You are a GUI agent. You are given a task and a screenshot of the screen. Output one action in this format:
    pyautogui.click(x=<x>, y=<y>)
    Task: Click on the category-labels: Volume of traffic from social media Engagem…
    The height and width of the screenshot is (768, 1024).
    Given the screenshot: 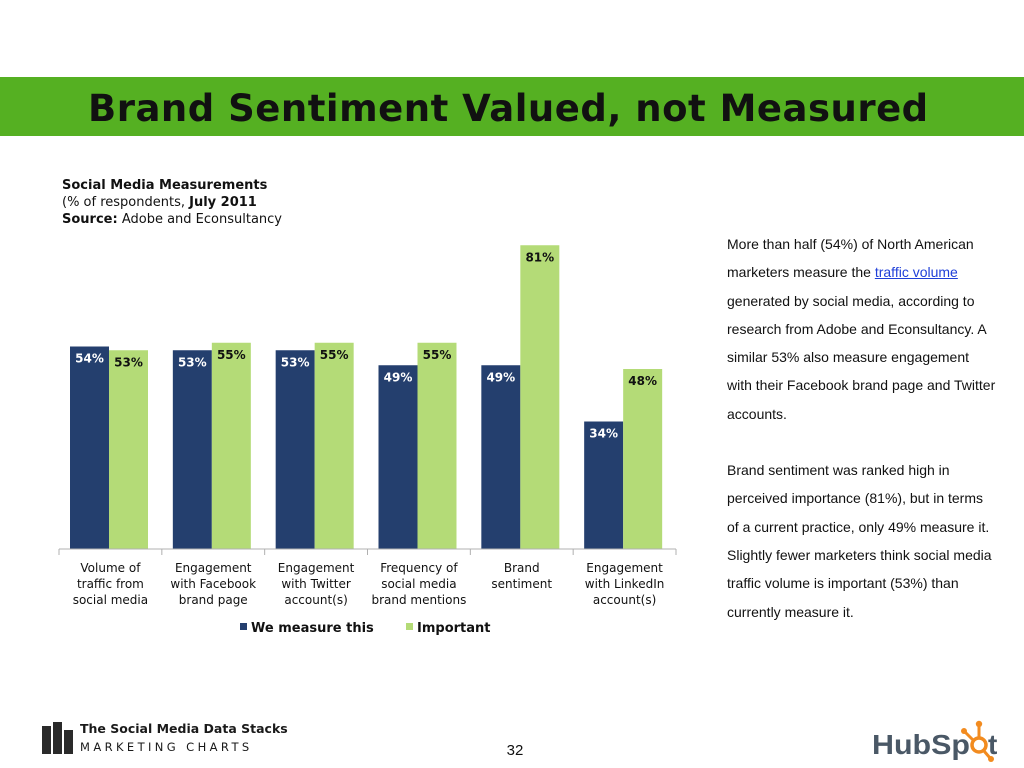 What is the action you would take?
    pyautogui.click(x=369, y=584)
    